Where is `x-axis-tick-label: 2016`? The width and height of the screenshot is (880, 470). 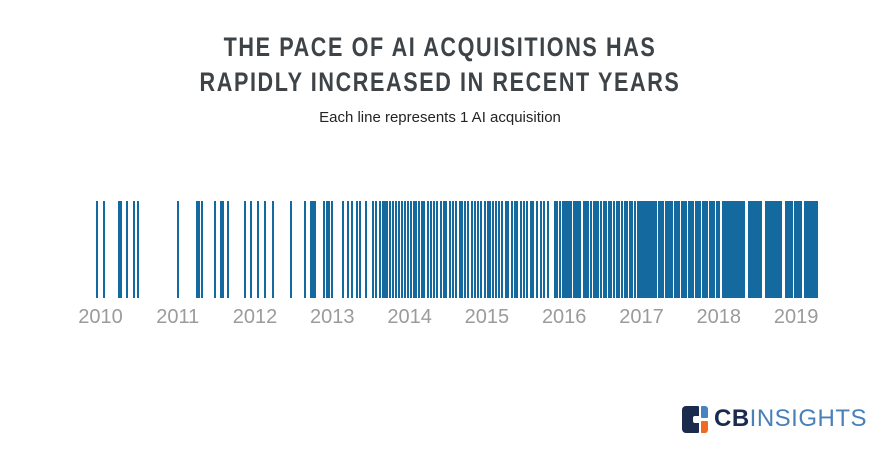 x-axis-tick-label: 2016 is located at coordinates (564, 317).